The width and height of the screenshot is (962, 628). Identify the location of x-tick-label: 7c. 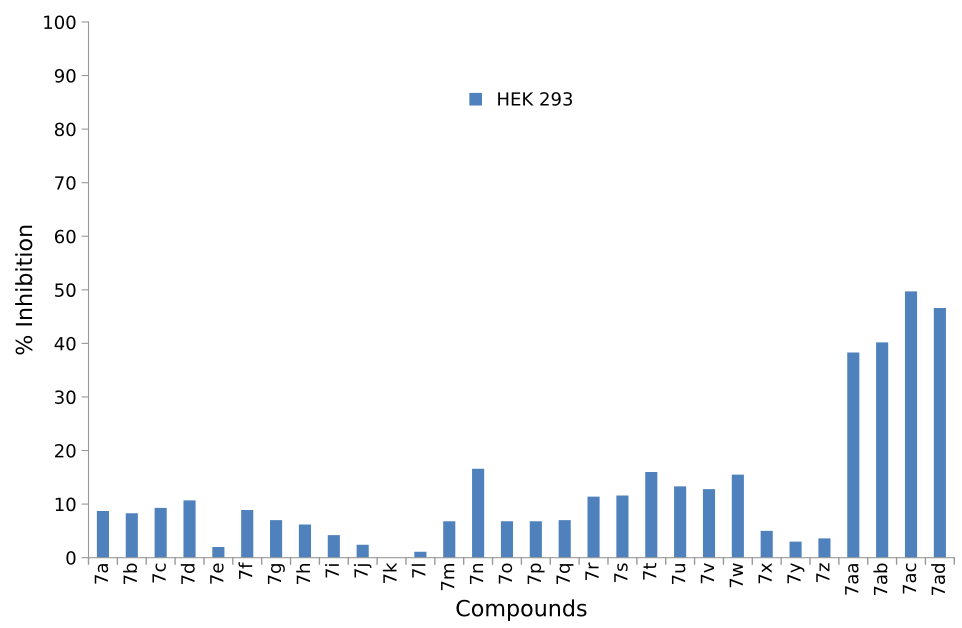
(159, 573).